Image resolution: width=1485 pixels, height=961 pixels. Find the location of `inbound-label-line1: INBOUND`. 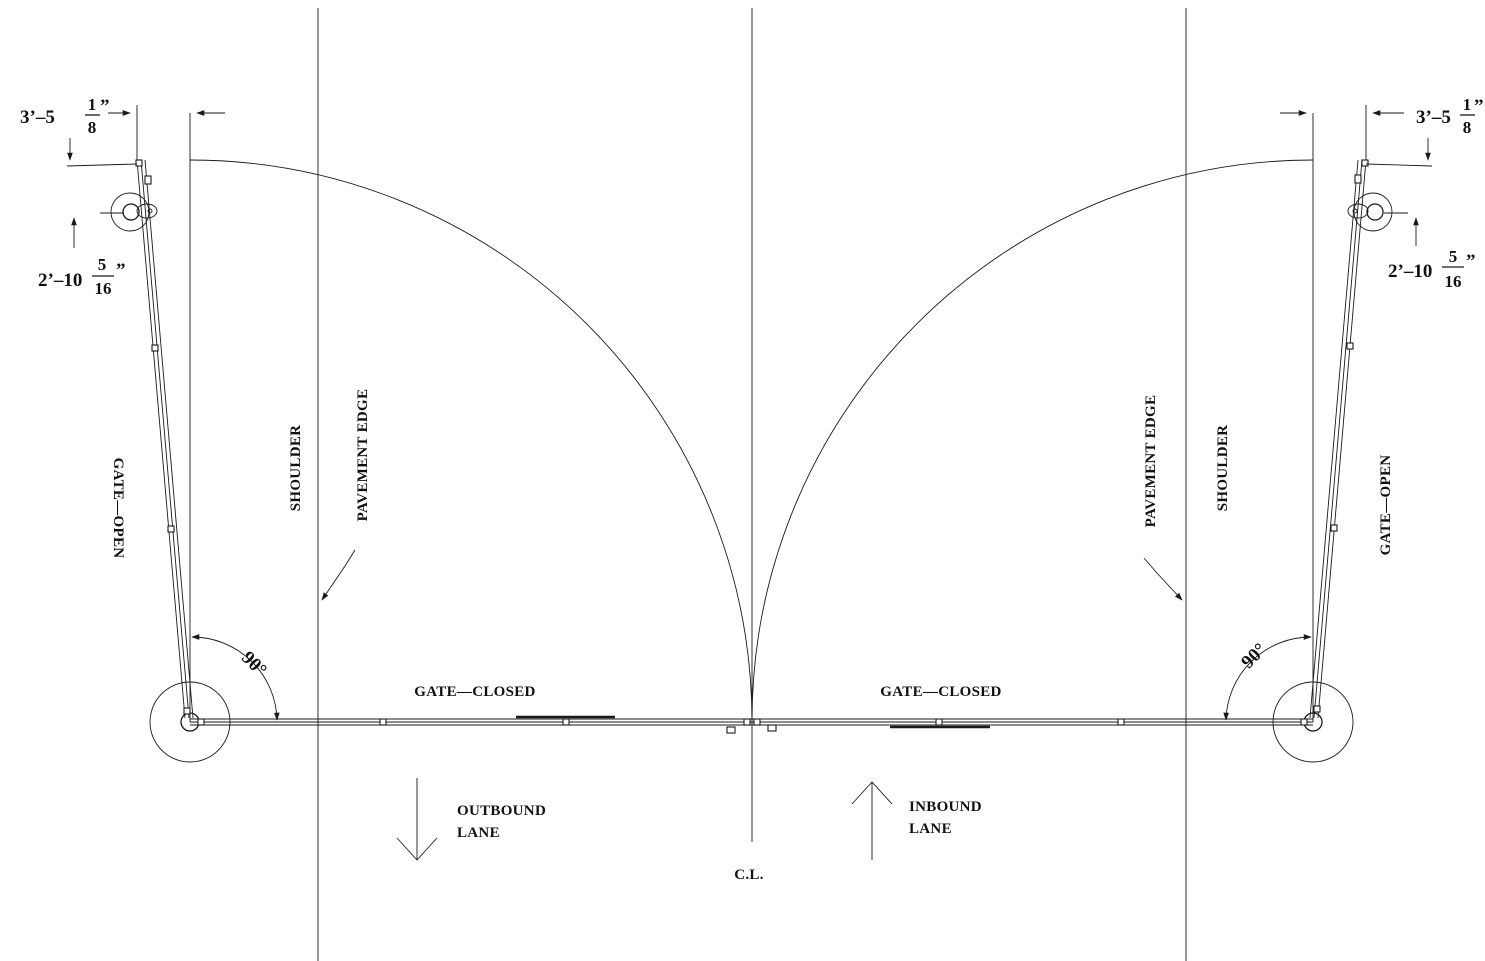

inbound-label-line1: INBOUND is located at coordinates (945, 807).